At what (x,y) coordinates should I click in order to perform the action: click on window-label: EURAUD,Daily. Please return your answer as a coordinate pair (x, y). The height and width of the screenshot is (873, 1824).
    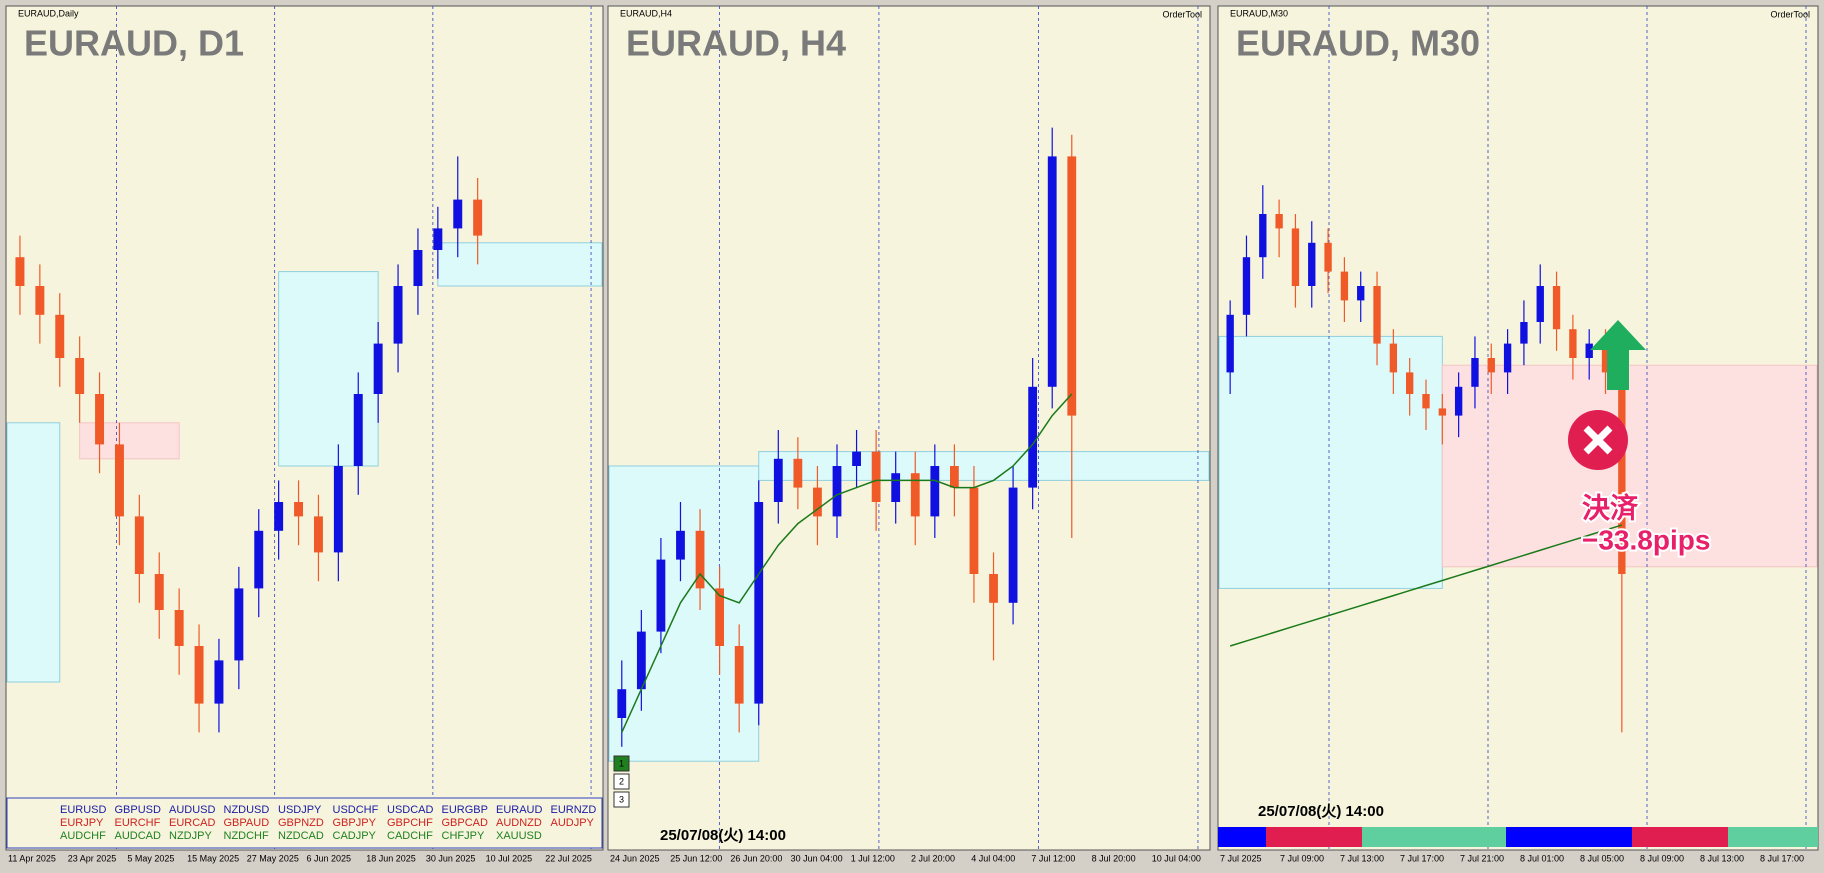
    Looking at the image, I should click on (48, 13).